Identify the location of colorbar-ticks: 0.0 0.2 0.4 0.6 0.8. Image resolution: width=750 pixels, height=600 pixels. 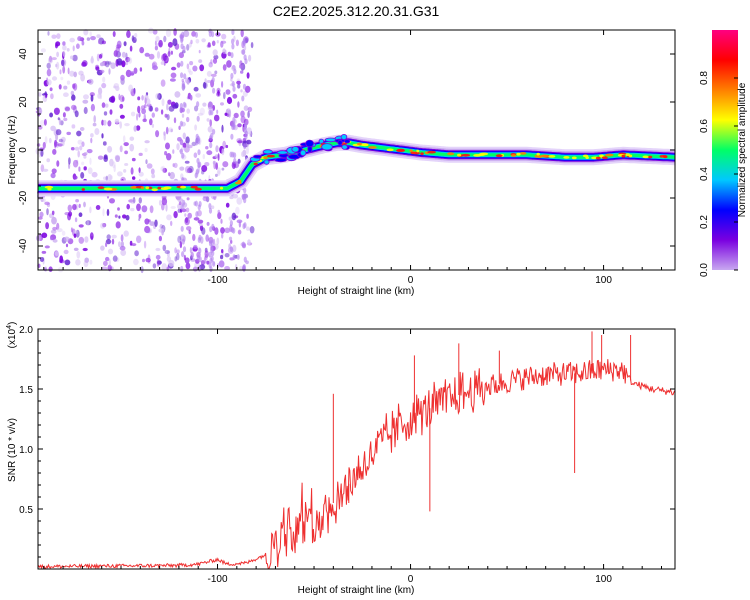
(718, 174).